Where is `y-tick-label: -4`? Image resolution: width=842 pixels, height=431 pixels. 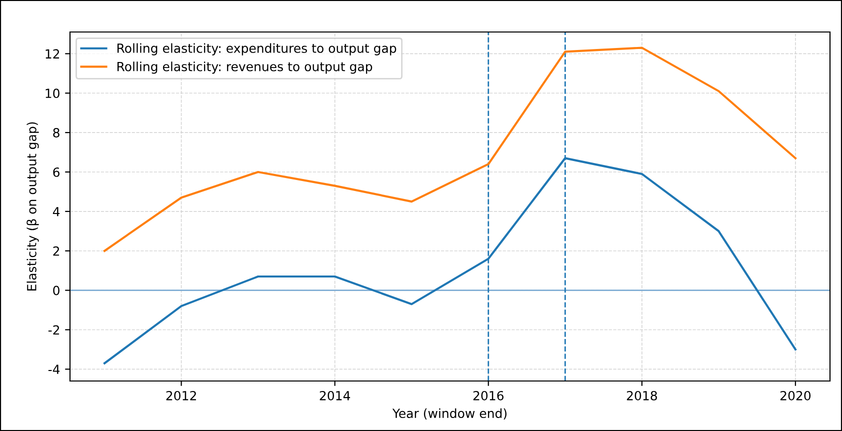
y-tick-label: -4 is located at coordinates (54, 369).